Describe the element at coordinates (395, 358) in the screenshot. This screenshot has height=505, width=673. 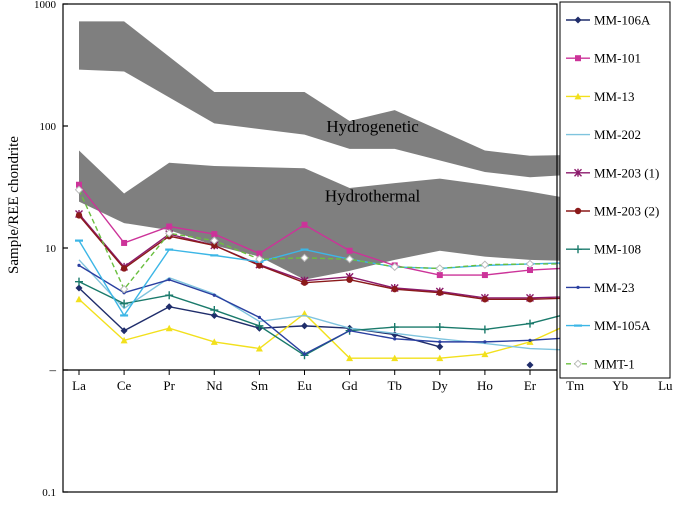
I see `point-mm-13-tb` at that location.